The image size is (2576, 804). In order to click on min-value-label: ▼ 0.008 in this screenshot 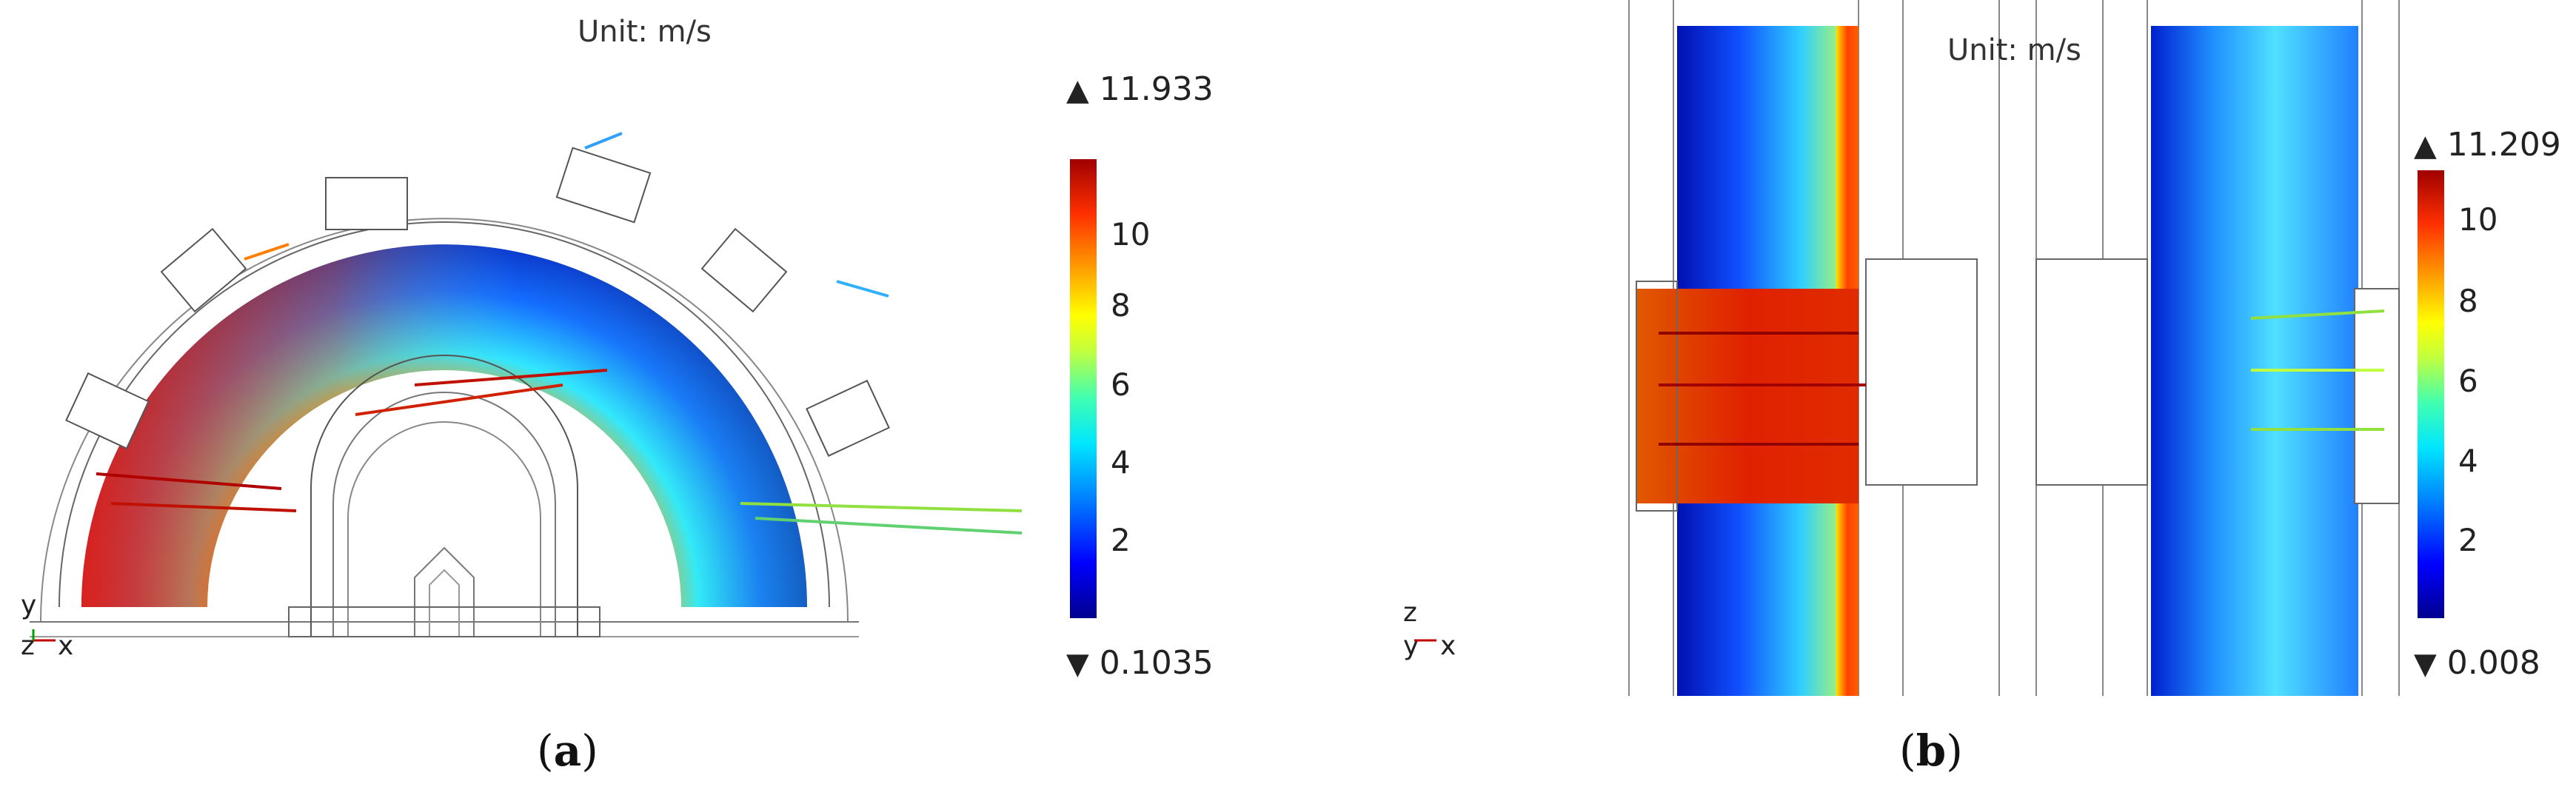, I will do `click(2477, 663)`.